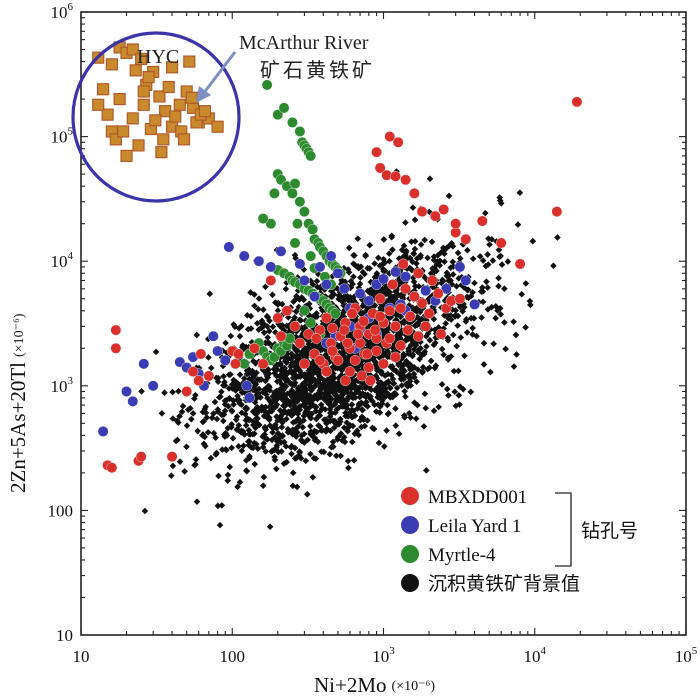 This screenshot has width=700, height=698. I want to click on mcarthur-arrow-shaft, so click(219, 73).